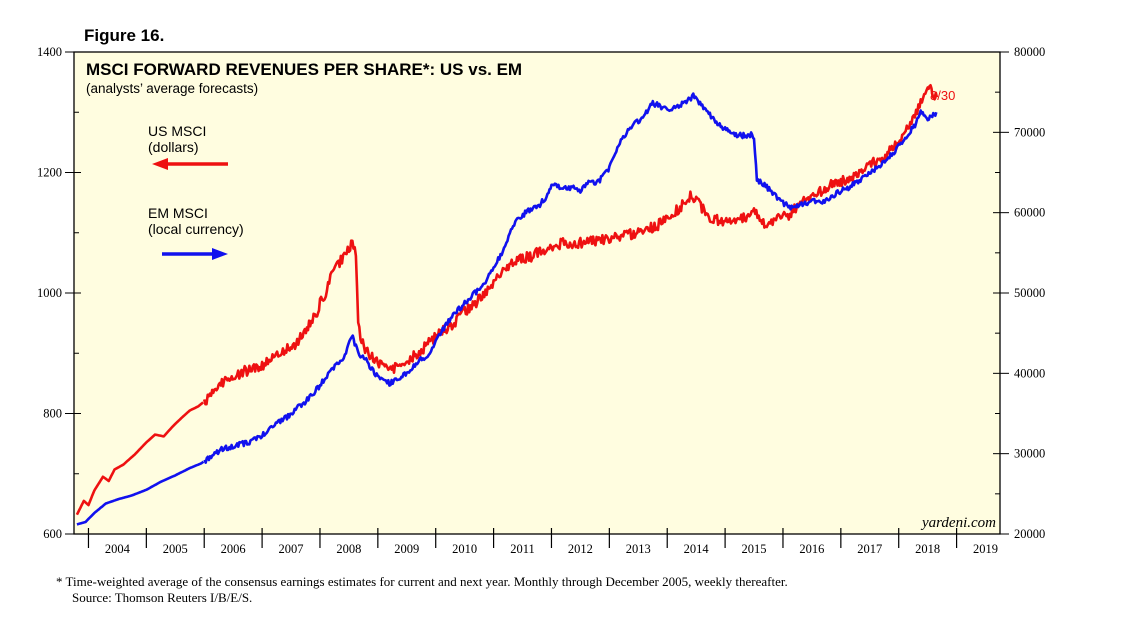 The image size is (1138, 621). What do you see at coordinates (1029, 132) in the screenshot?
I see `right-y-tick-label: 70000` at bounding box center [1029, 132].